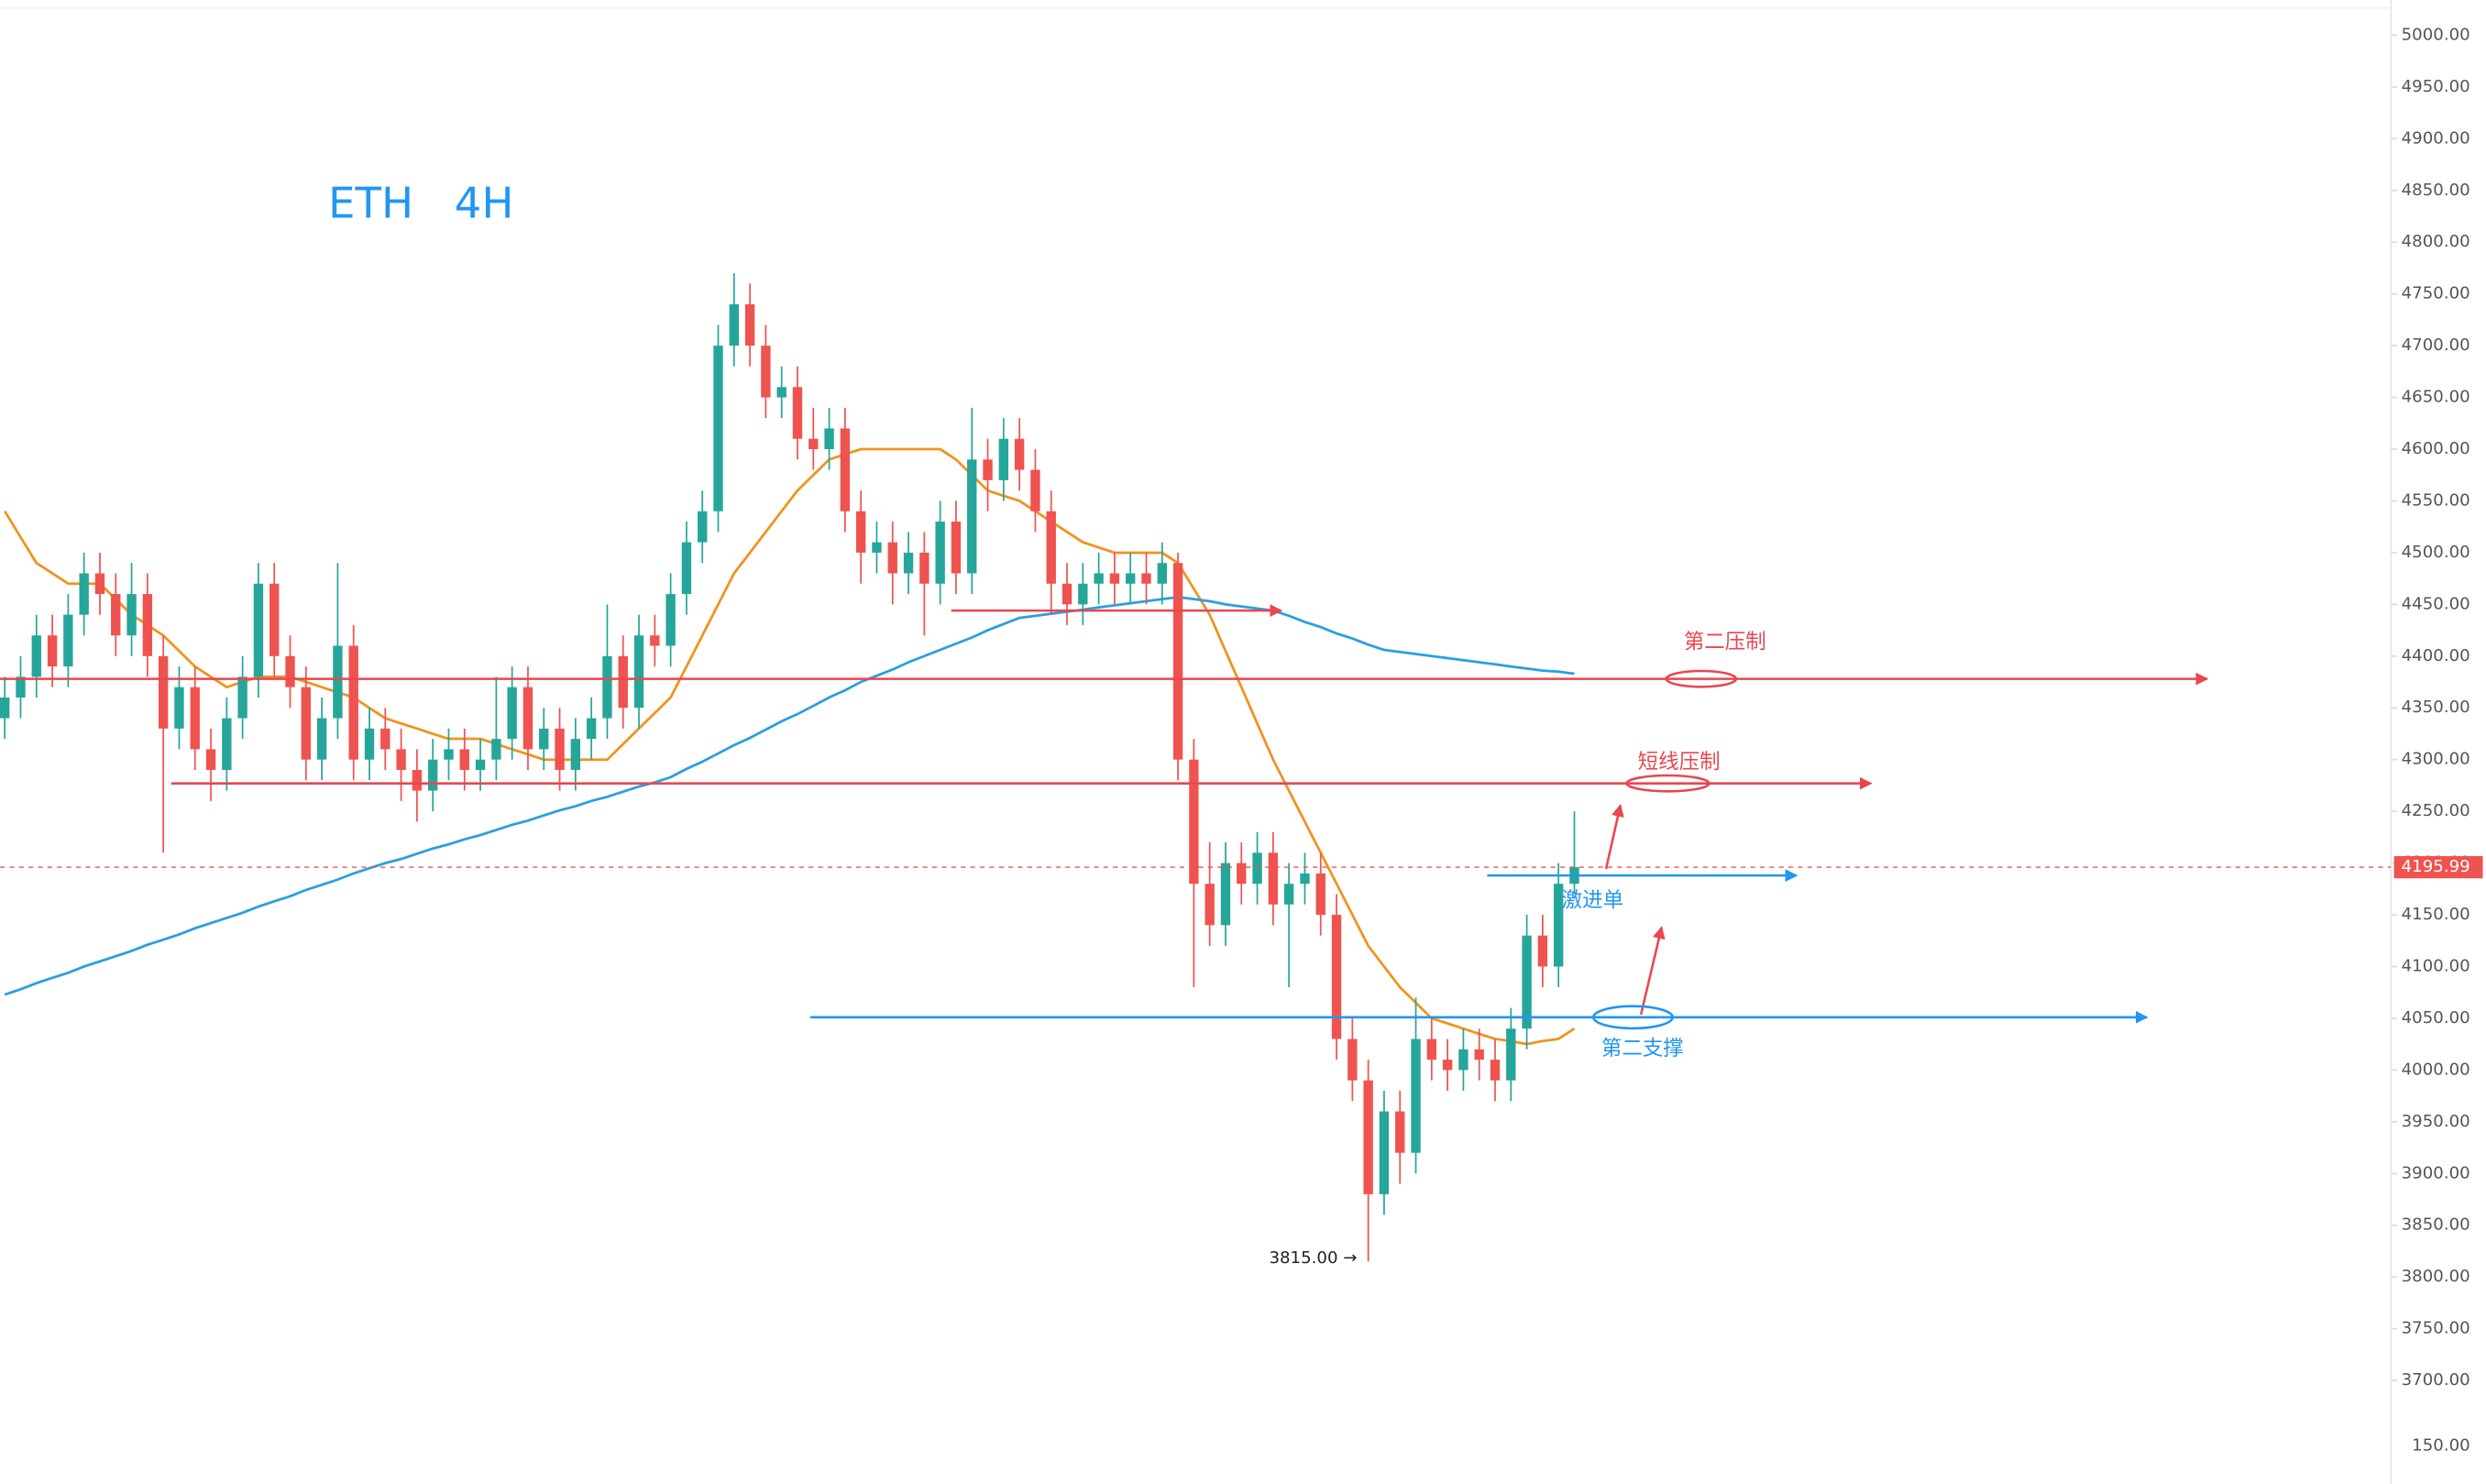  What do you see at coordinates (2436, 190) in the screenshot?
I see `y-tick-label: 4850.00` at bounding box center [2436, 190].